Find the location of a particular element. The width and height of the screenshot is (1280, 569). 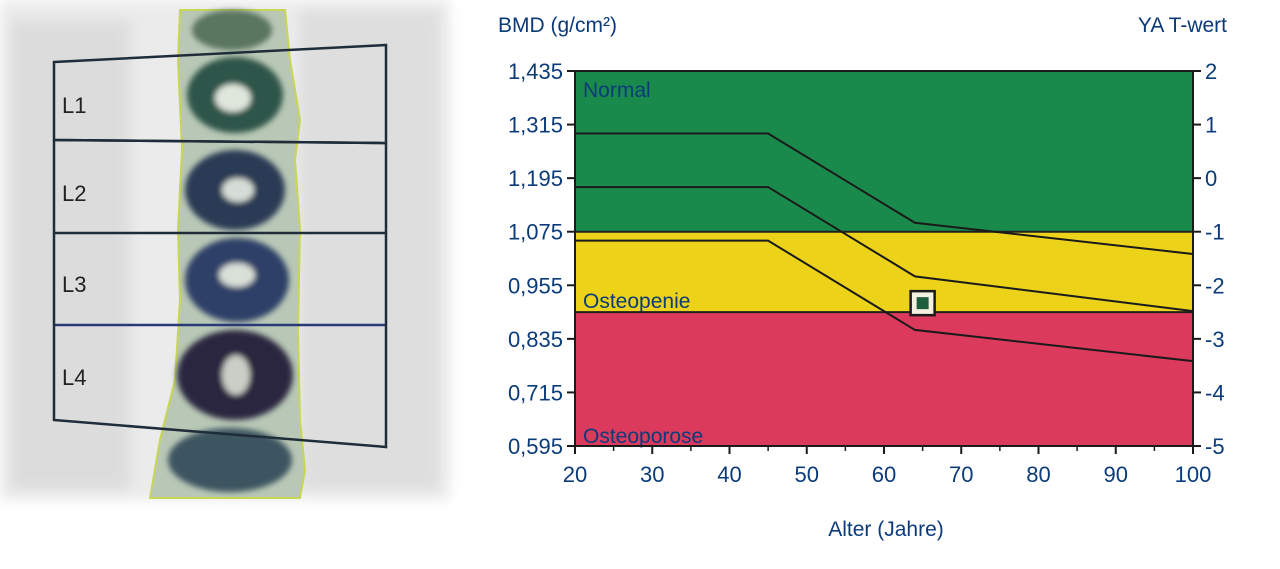

y-tick-label-right: -3 is located at coordinates (1215, 339).